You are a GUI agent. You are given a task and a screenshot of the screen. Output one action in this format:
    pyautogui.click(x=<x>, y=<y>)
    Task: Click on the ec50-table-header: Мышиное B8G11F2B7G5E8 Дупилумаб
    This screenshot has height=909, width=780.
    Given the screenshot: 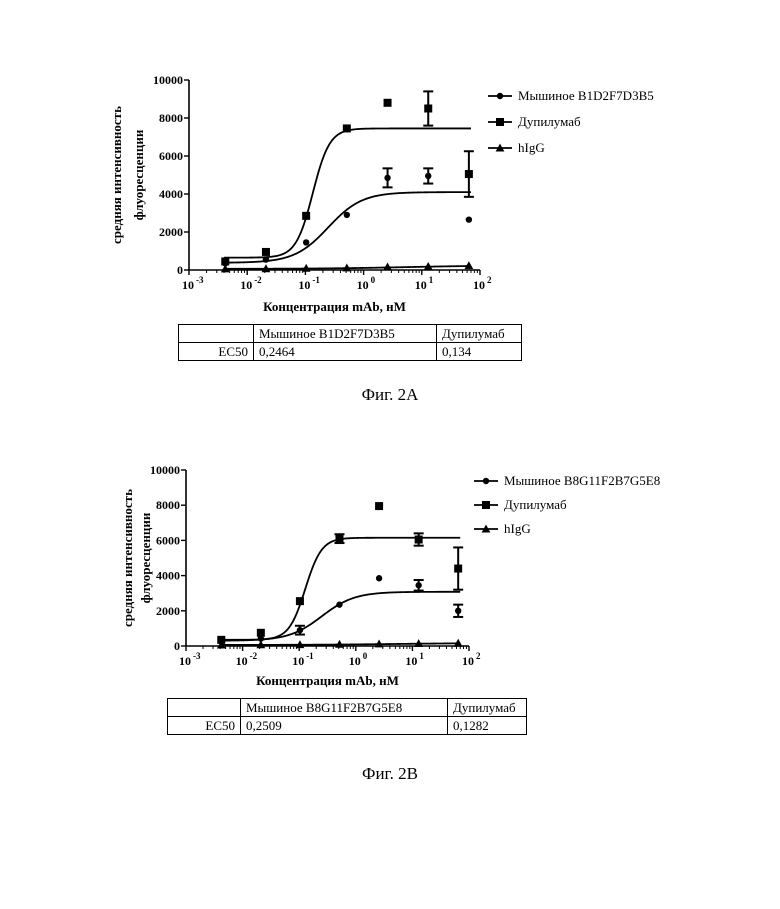 What is the action you would take?
    pyautogui.click(x=347, y=708)
    